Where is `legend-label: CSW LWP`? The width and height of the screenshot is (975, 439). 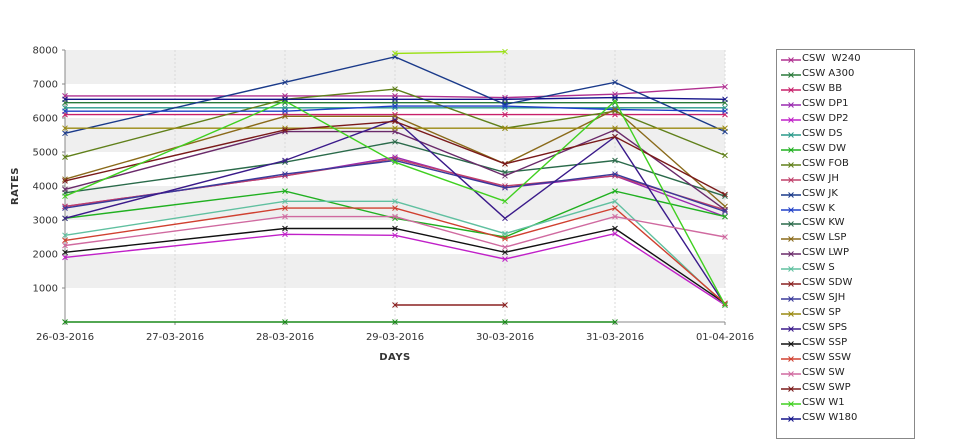
legend-label: CSW LWP is located at coordinates (825, 253).